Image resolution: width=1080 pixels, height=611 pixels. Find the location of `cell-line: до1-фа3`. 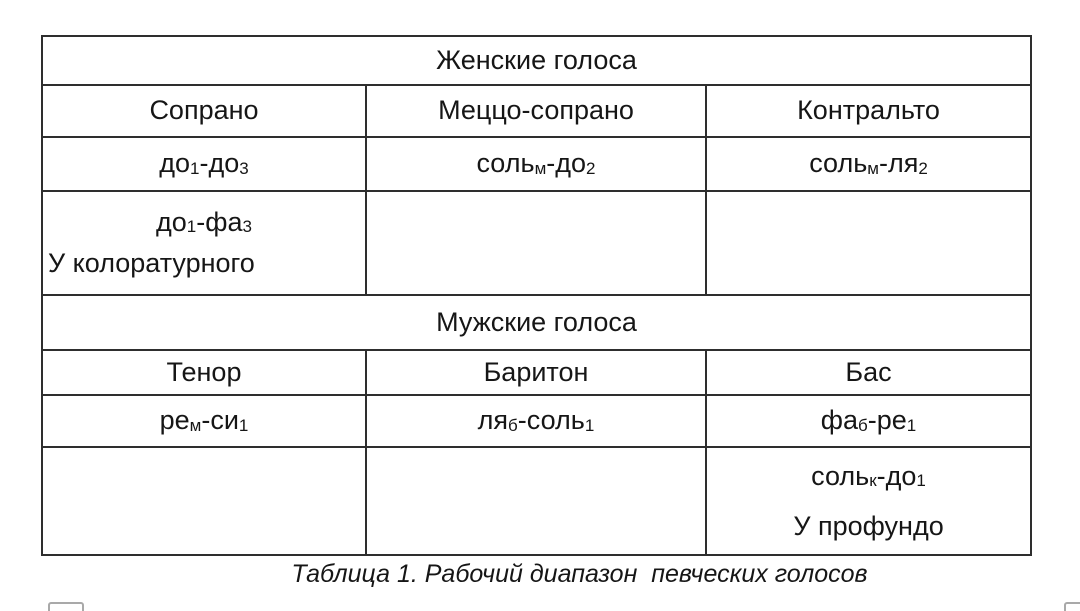

cell-line: до1-фа3 is located at coordinates (204, 222).